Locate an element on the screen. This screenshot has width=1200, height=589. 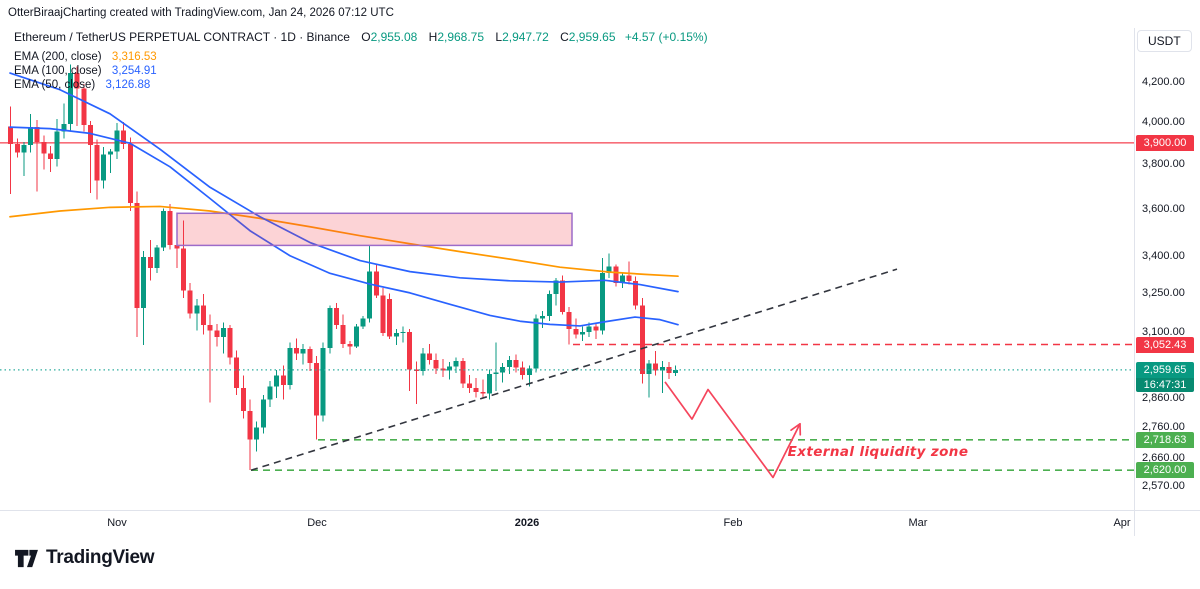
ema50-value: 3,126.88 is located at coordinates (128, 85).